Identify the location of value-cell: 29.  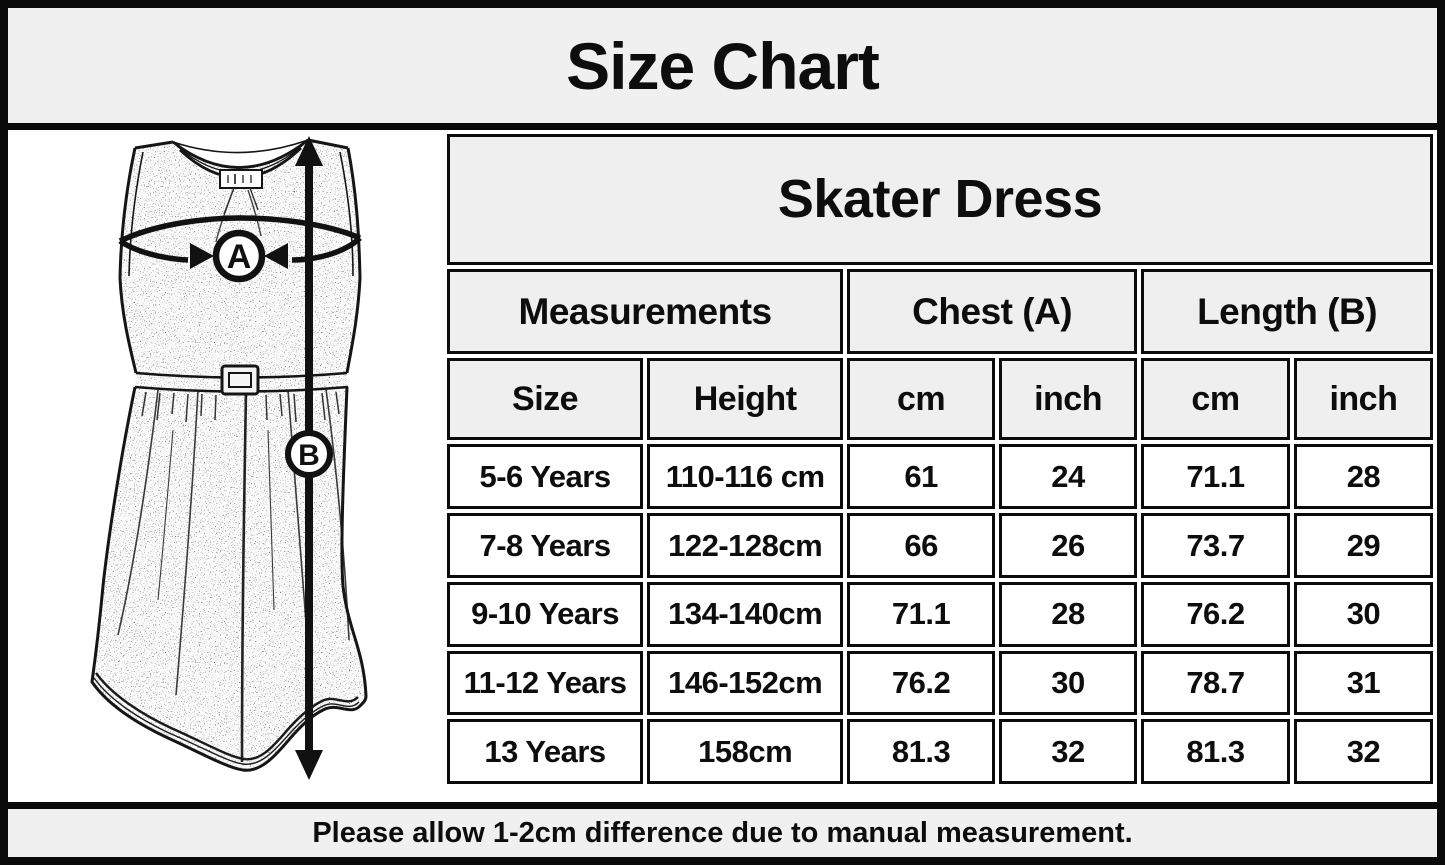
(1363, 545).